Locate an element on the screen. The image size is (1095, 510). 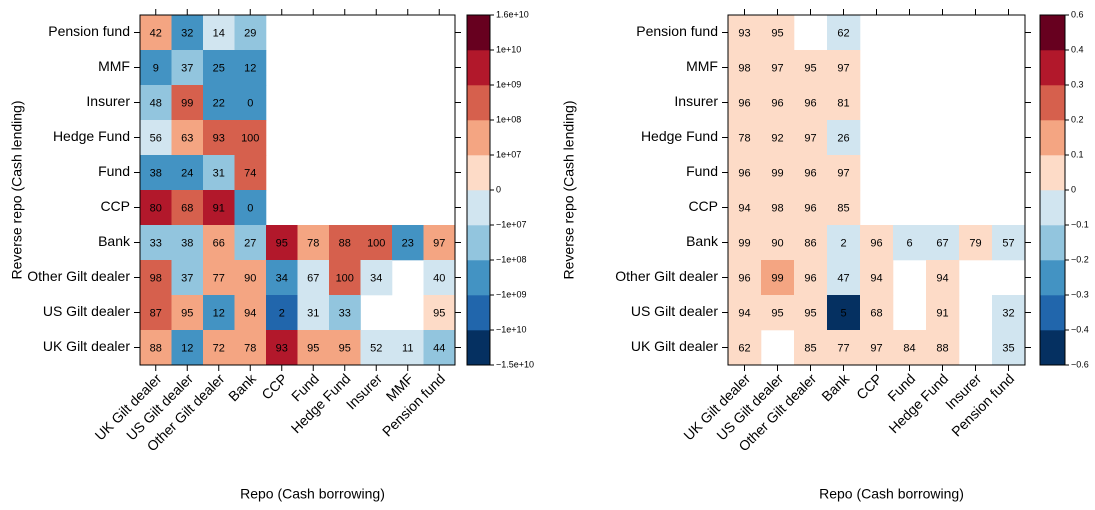
cell-label: 24 is located at coordinates (187, 173).